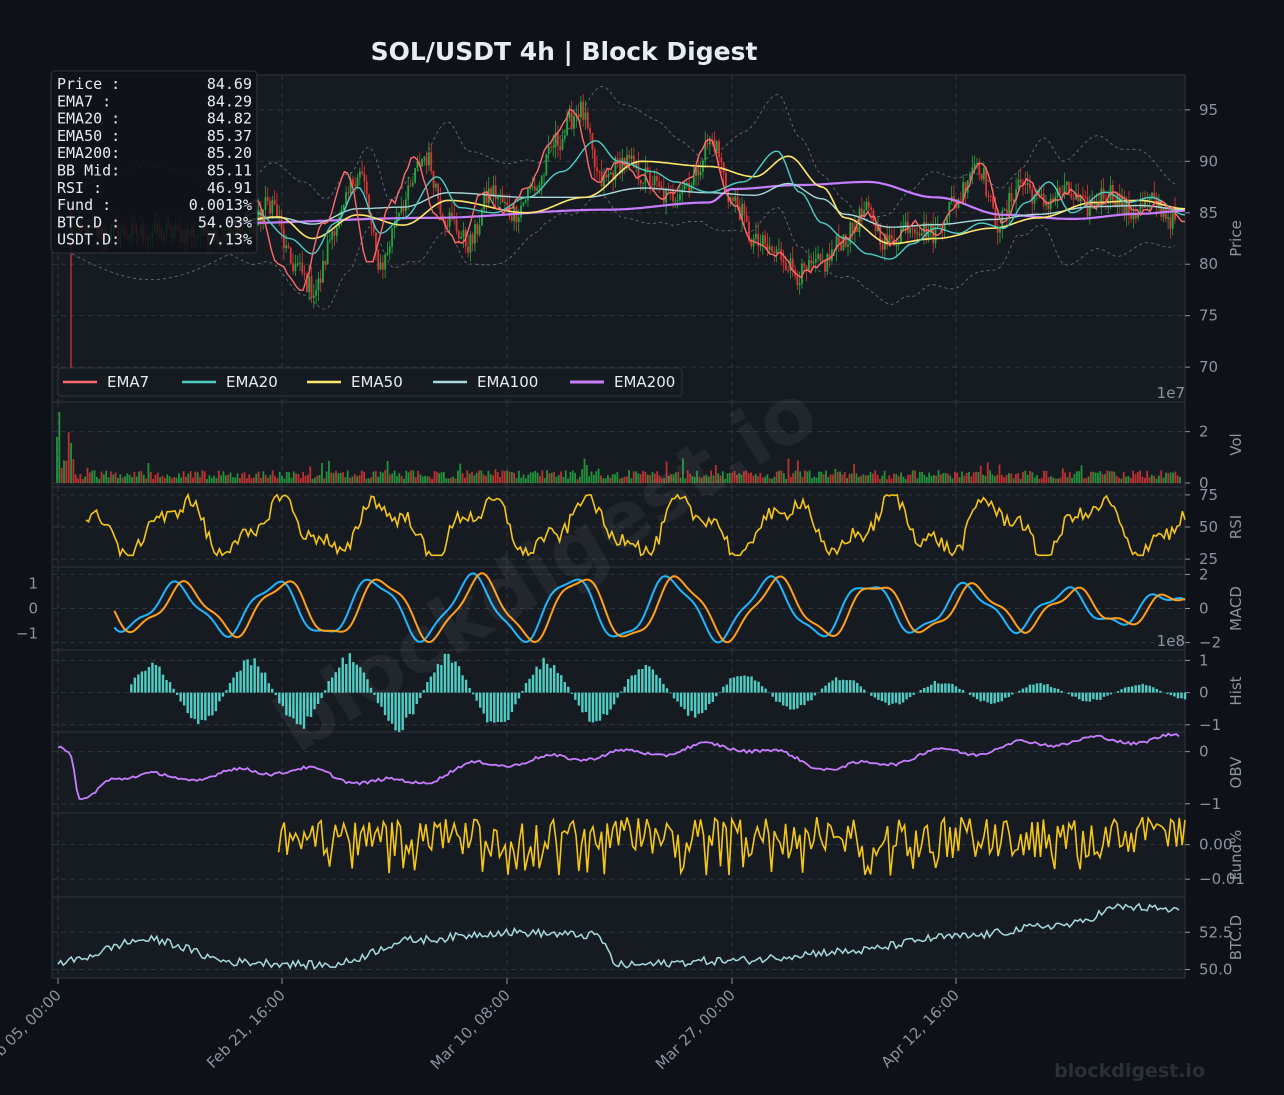 This screenshot has width=1284, height=1095. Describe the element at coordinates (370, 382) in the screenshot. I see `legend: EMA7 EMA20 EMA50 EMA100 EMA200` at that location.